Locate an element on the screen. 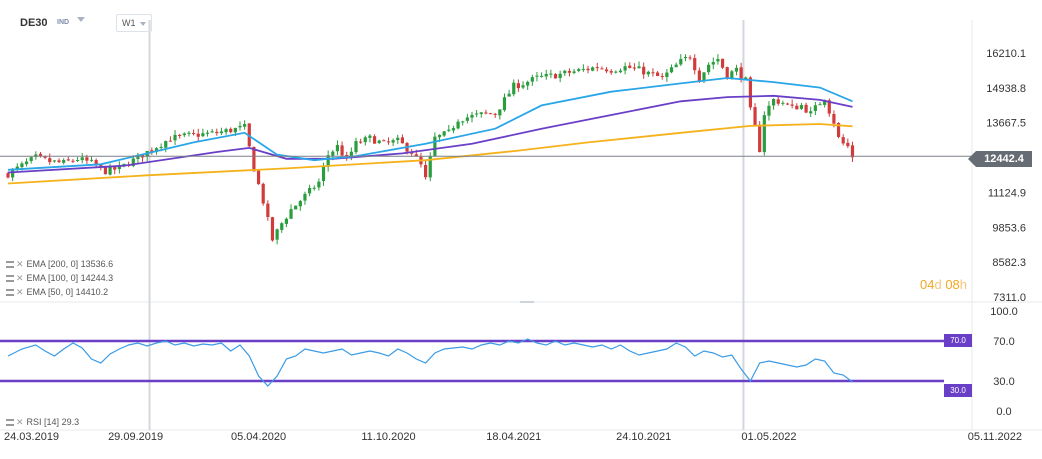 This screenshot has height=459, width=1042. legend-ema200: ✕ EMA [200, 0] 13536.6 is located at coordinates (59, 264).